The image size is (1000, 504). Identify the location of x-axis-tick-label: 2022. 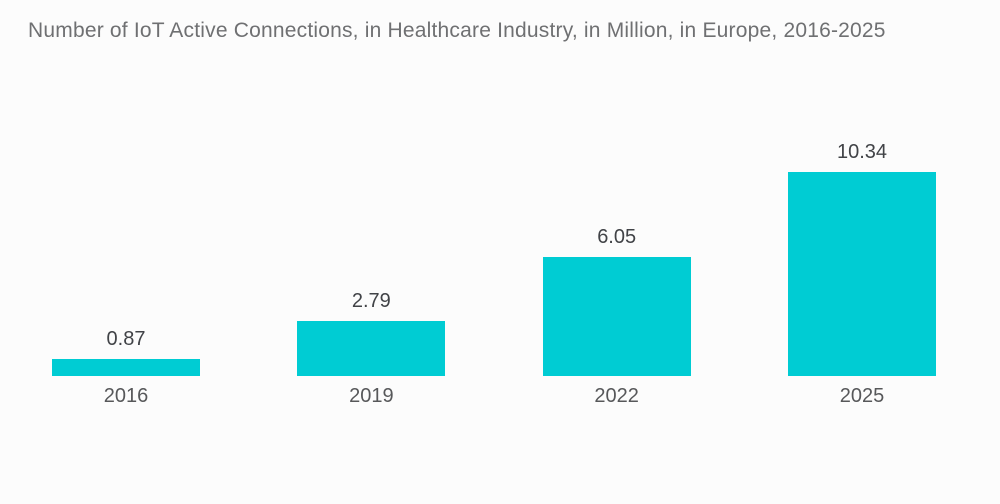
(616, 396).